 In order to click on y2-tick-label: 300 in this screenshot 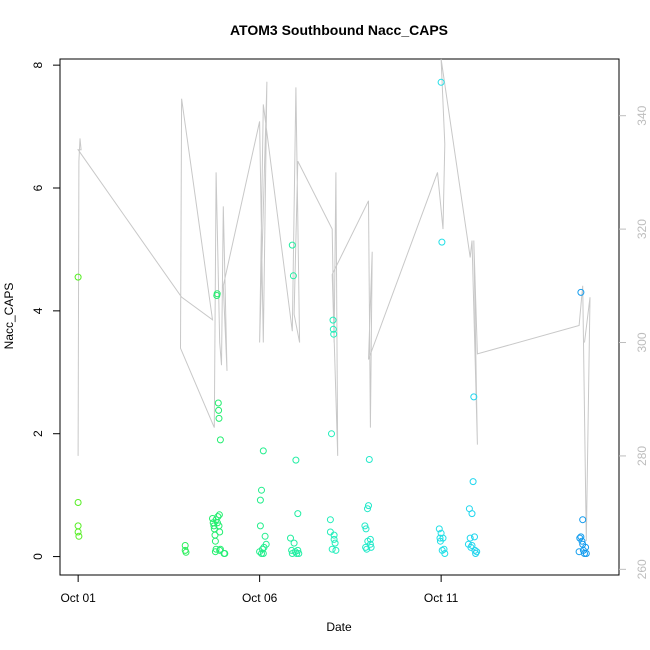, I will do `click(642, 342)`.